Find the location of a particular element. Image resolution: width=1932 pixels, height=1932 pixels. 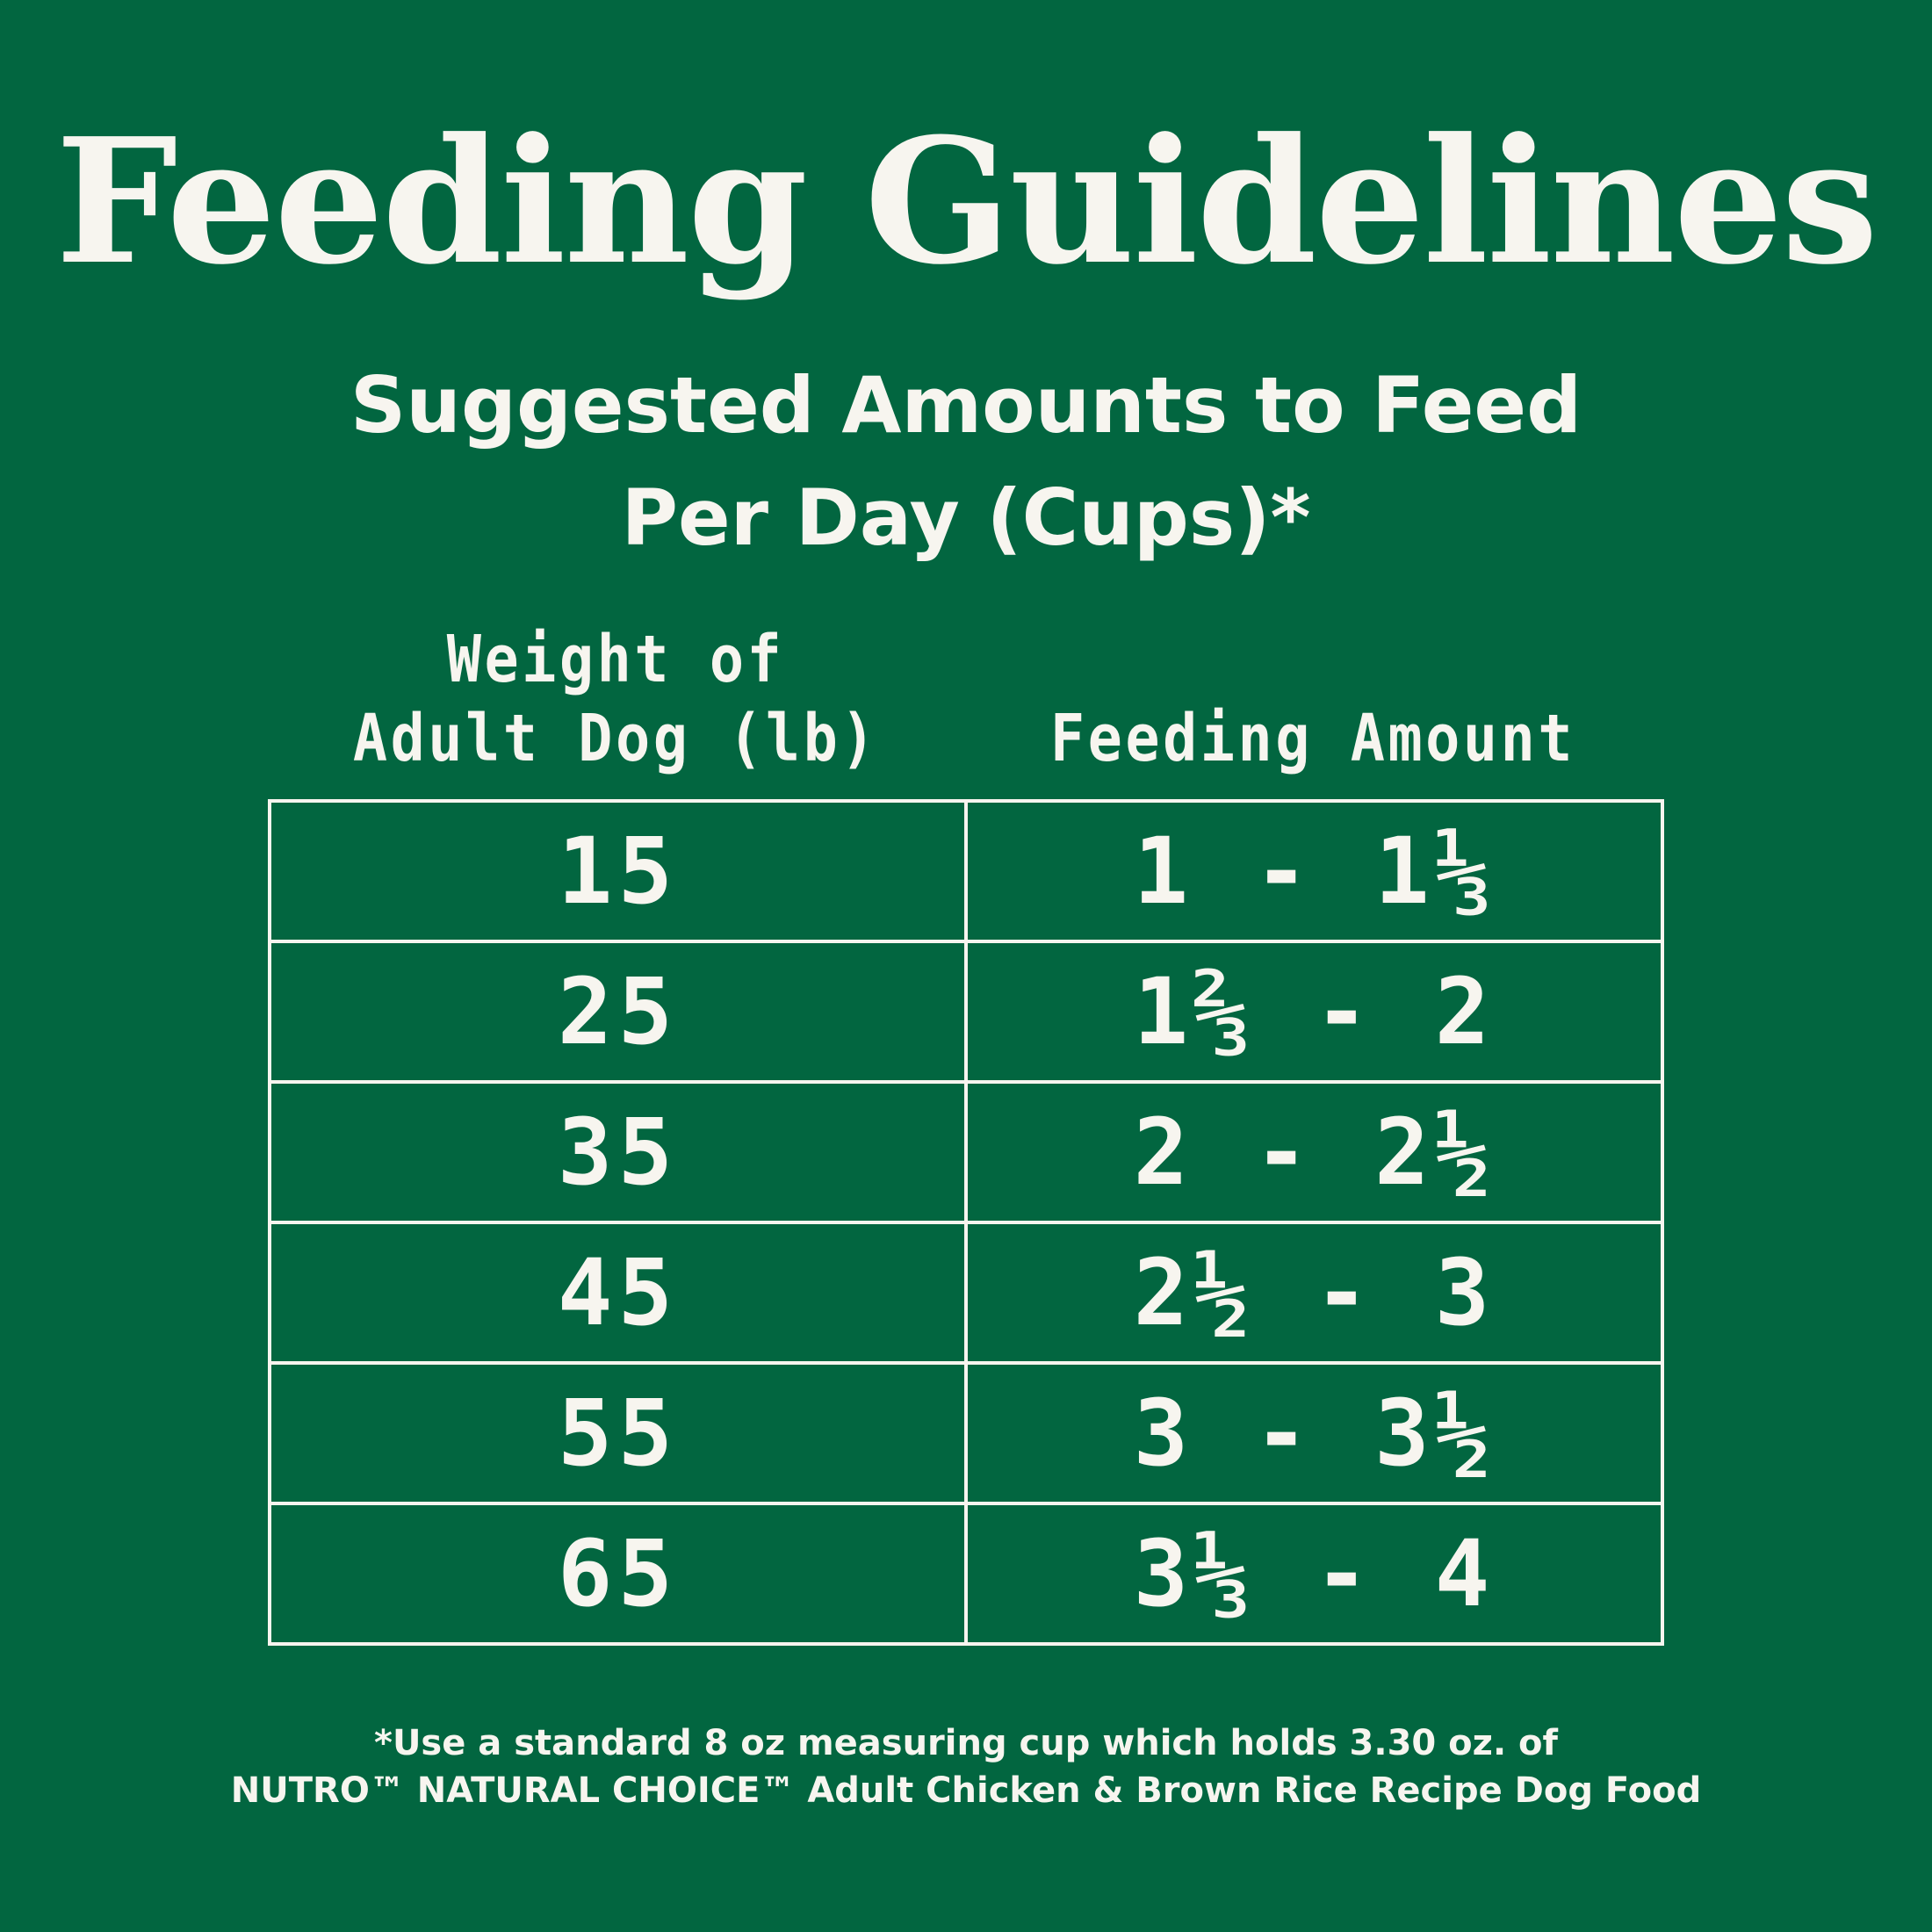

table-row: 25 1⅔ - 2 is located at coordinates (966, 1013).